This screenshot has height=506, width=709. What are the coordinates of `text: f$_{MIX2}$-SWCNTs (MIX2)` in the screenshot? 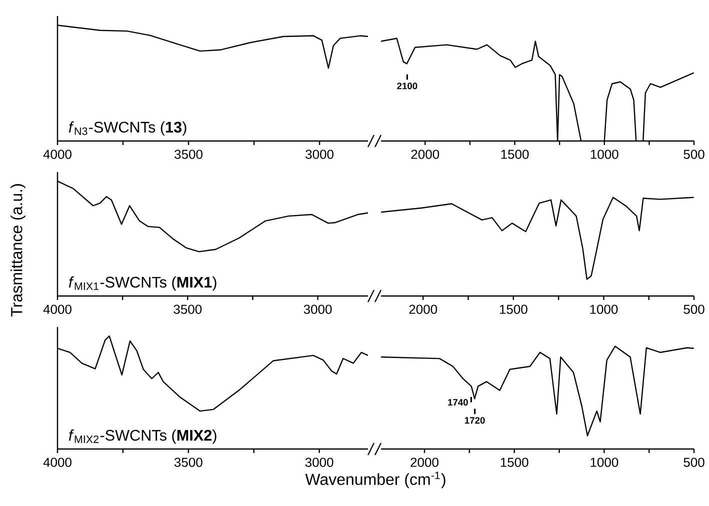 It's located at (142, 436).